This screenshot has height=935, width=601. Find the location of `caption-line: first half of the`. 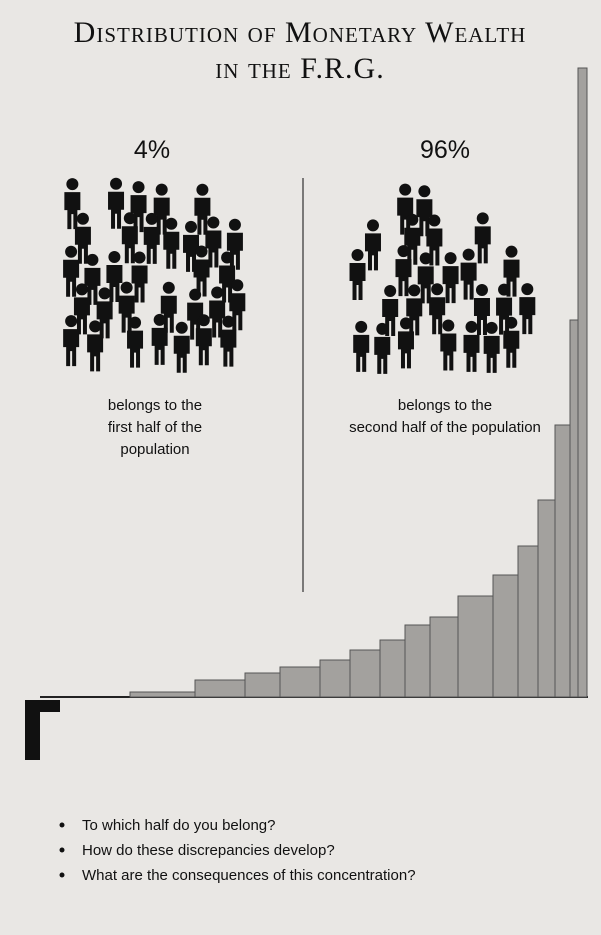

caption-line: first half of the is located at coordinates (155, 427).